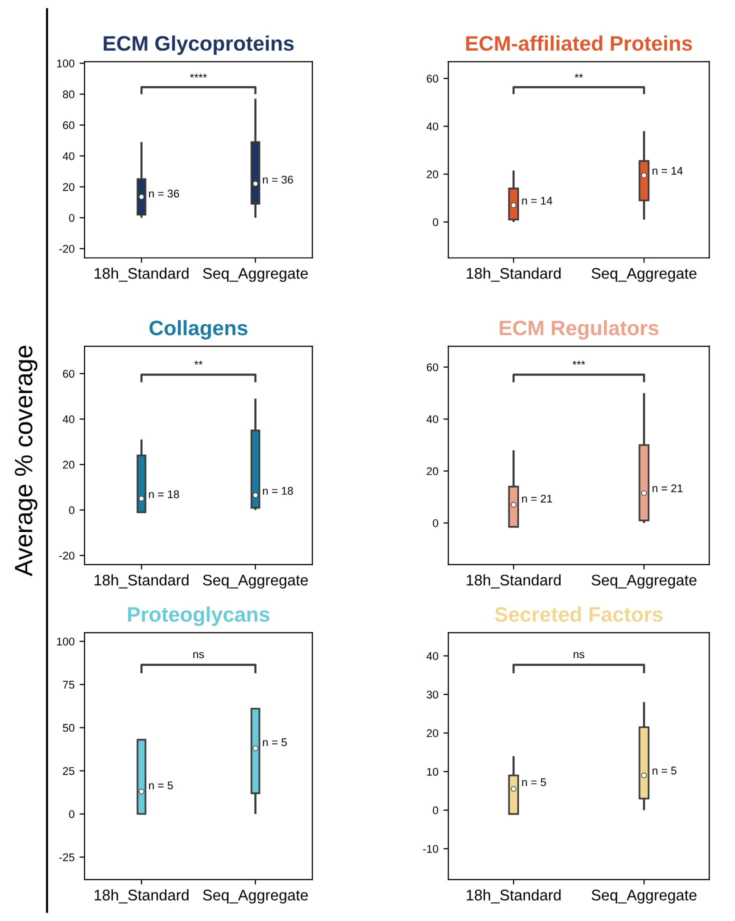 This screenshot has width=735, height=921. What do you see at coordinates (199, 616) in the screenshot?
I see `chart-title: Proteoglycans` at bounding box center [199, 616].